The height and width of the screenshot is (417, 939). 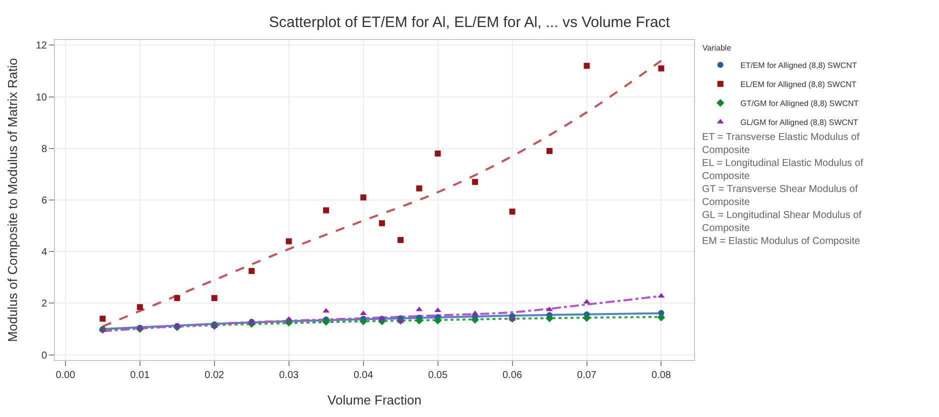 I want to click on x-tick-label: 0.01, so click(x=140, y=375).